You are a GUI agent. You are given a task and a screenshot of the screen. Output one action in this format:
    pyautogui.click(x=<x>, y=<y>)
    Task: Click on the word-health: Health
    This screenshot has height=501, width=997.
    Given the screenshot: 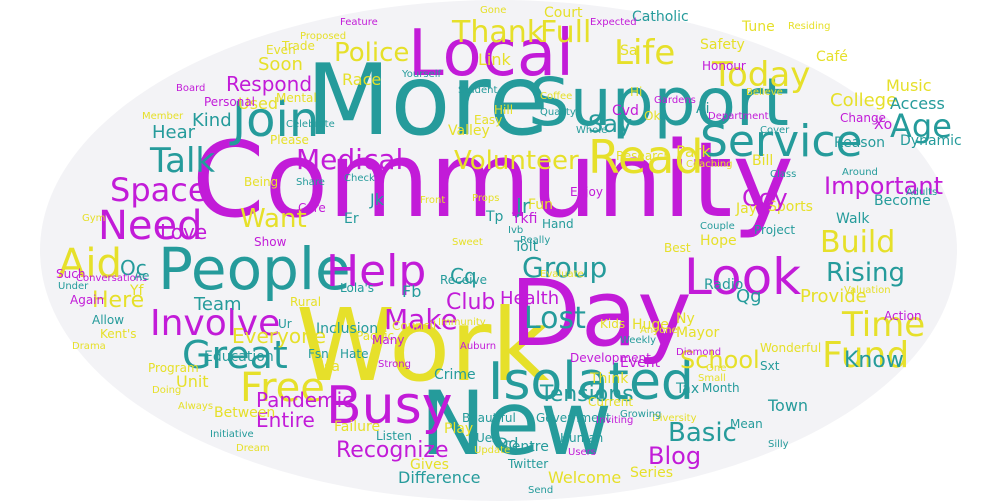 What is the action you would take?
    pyautogui.click(x=530, y=298)
    